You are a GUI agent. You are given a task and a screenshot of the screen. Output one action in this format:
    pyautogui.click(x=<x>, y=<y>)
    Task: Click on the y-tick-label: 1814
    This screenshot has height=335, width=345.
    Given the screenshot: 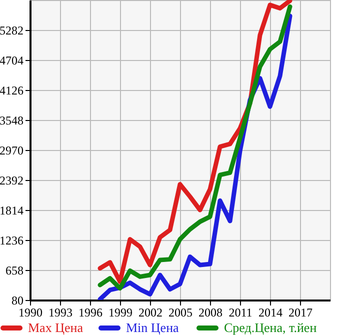 What is the action you would take?
    pyautogui.click(x=12, y=211)
    